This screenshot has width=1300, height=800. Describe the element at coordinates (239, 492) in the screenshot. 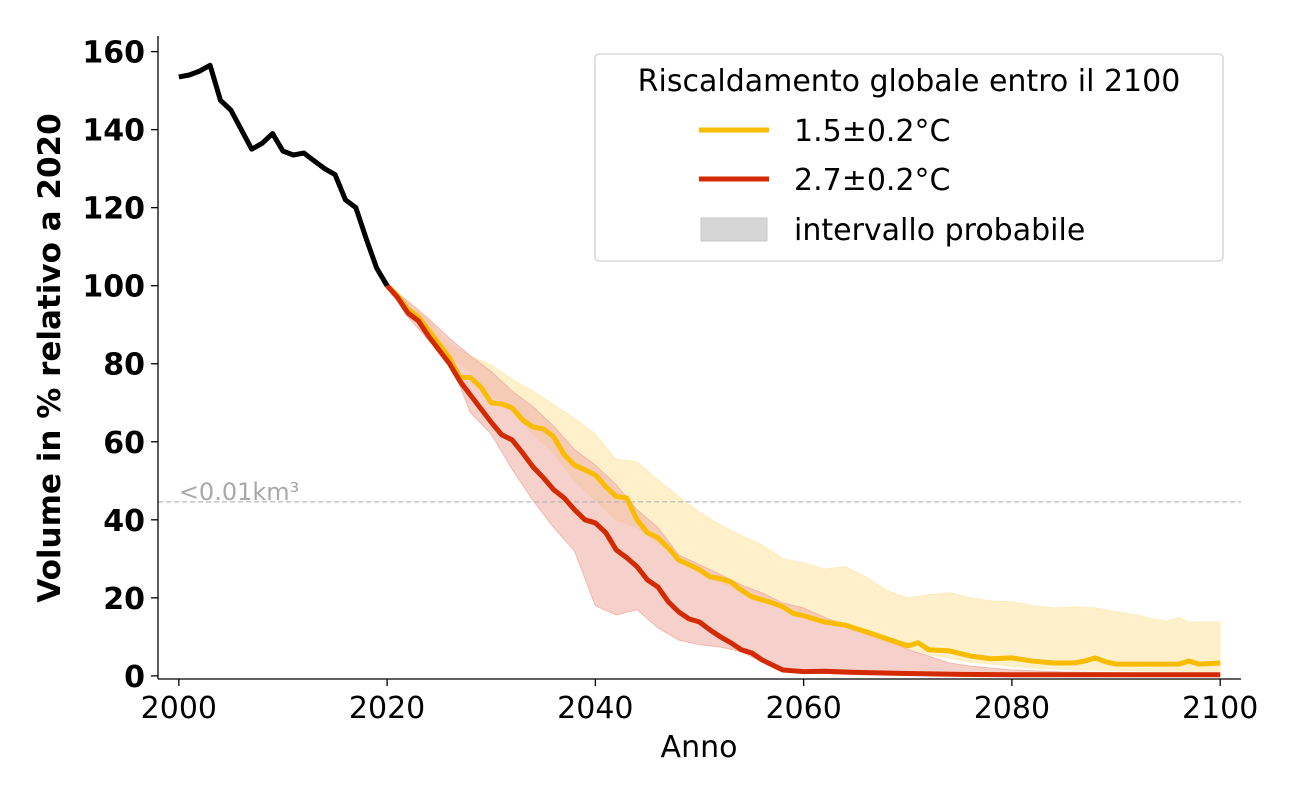

I see `threshold-annotation: <0.01km³` at that location.